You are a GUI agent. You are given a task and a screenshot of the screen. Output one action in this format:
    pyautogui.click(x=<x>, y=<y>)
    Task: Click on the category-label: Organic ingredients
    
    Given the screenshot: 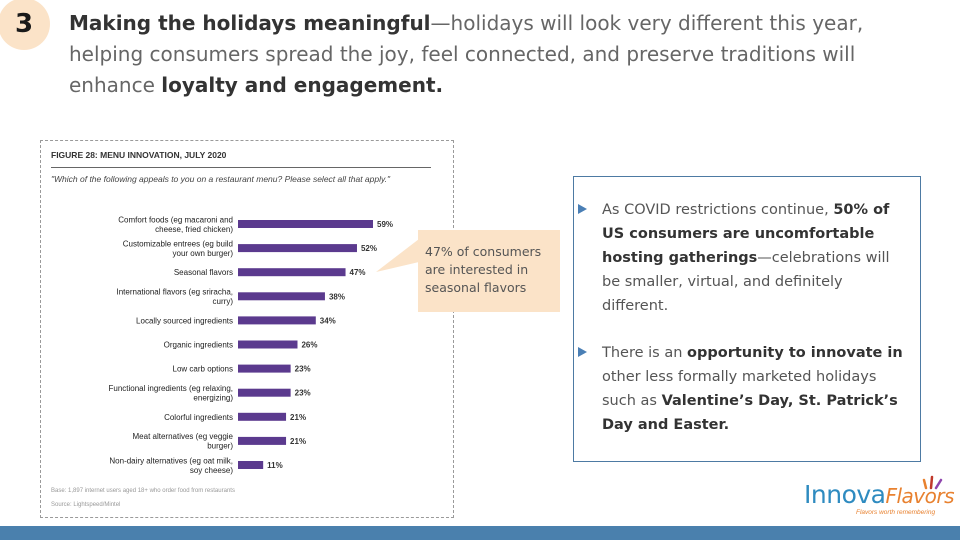 What is the action you would take?
    pyautogui.click(x=198, y=345)
    